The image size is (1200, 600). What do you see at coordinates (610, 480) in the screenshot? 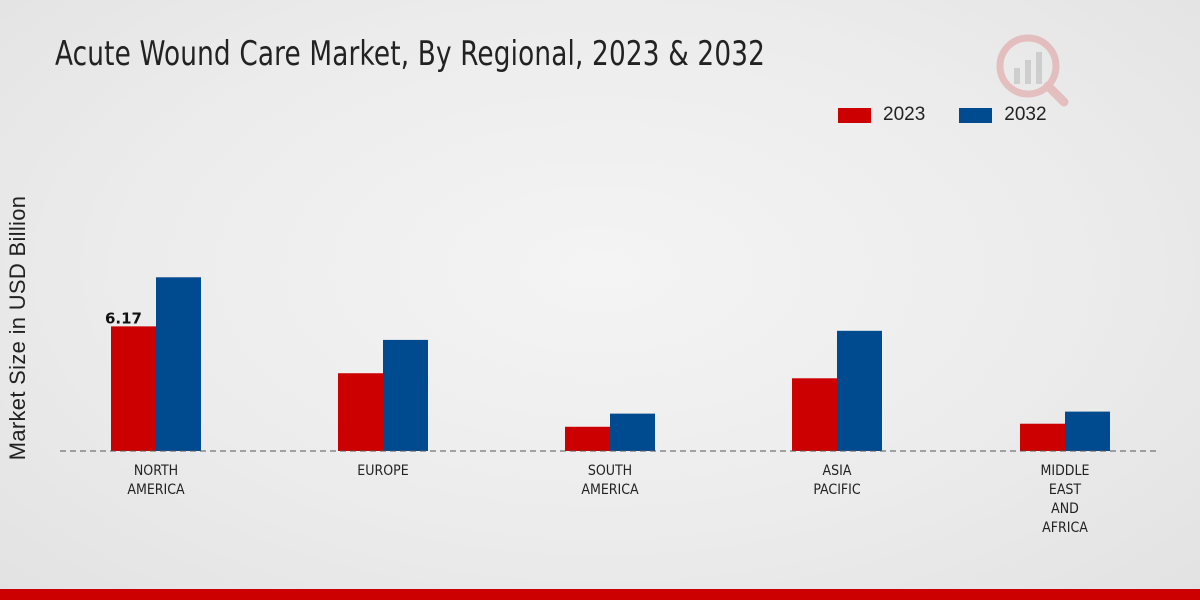
I see `x-tick-label-2: SOUTH AMERICA` at bounding box center [610, 480].